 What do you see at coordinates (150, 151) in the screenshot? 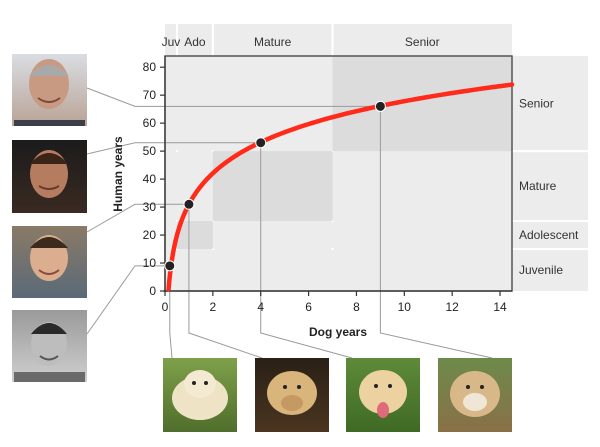
I see `y-tick-label: 50` at bounding box center [150, 151].